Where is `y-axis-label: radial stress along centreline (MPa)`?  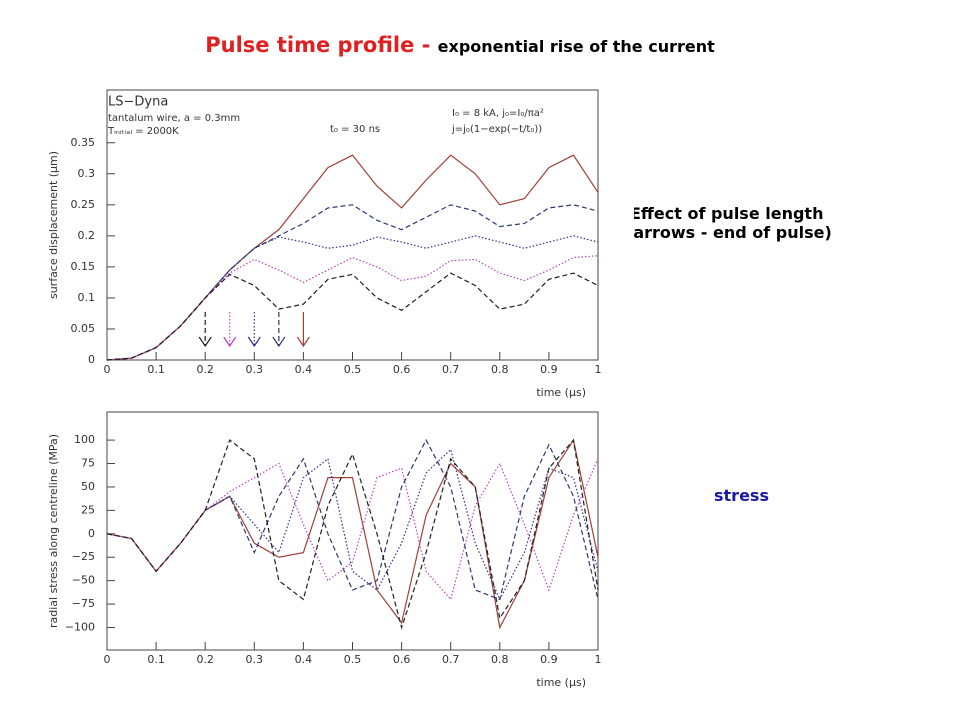
y-axis-label: radial stress along centreline (MPa) is located at coordinates (53, 531).